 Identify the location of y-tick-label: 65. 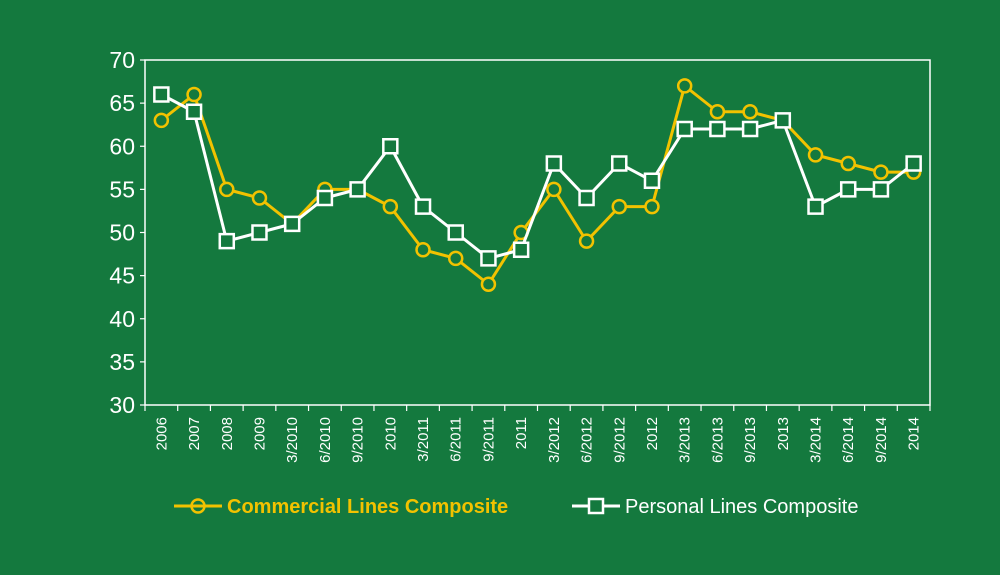
(122, 103).